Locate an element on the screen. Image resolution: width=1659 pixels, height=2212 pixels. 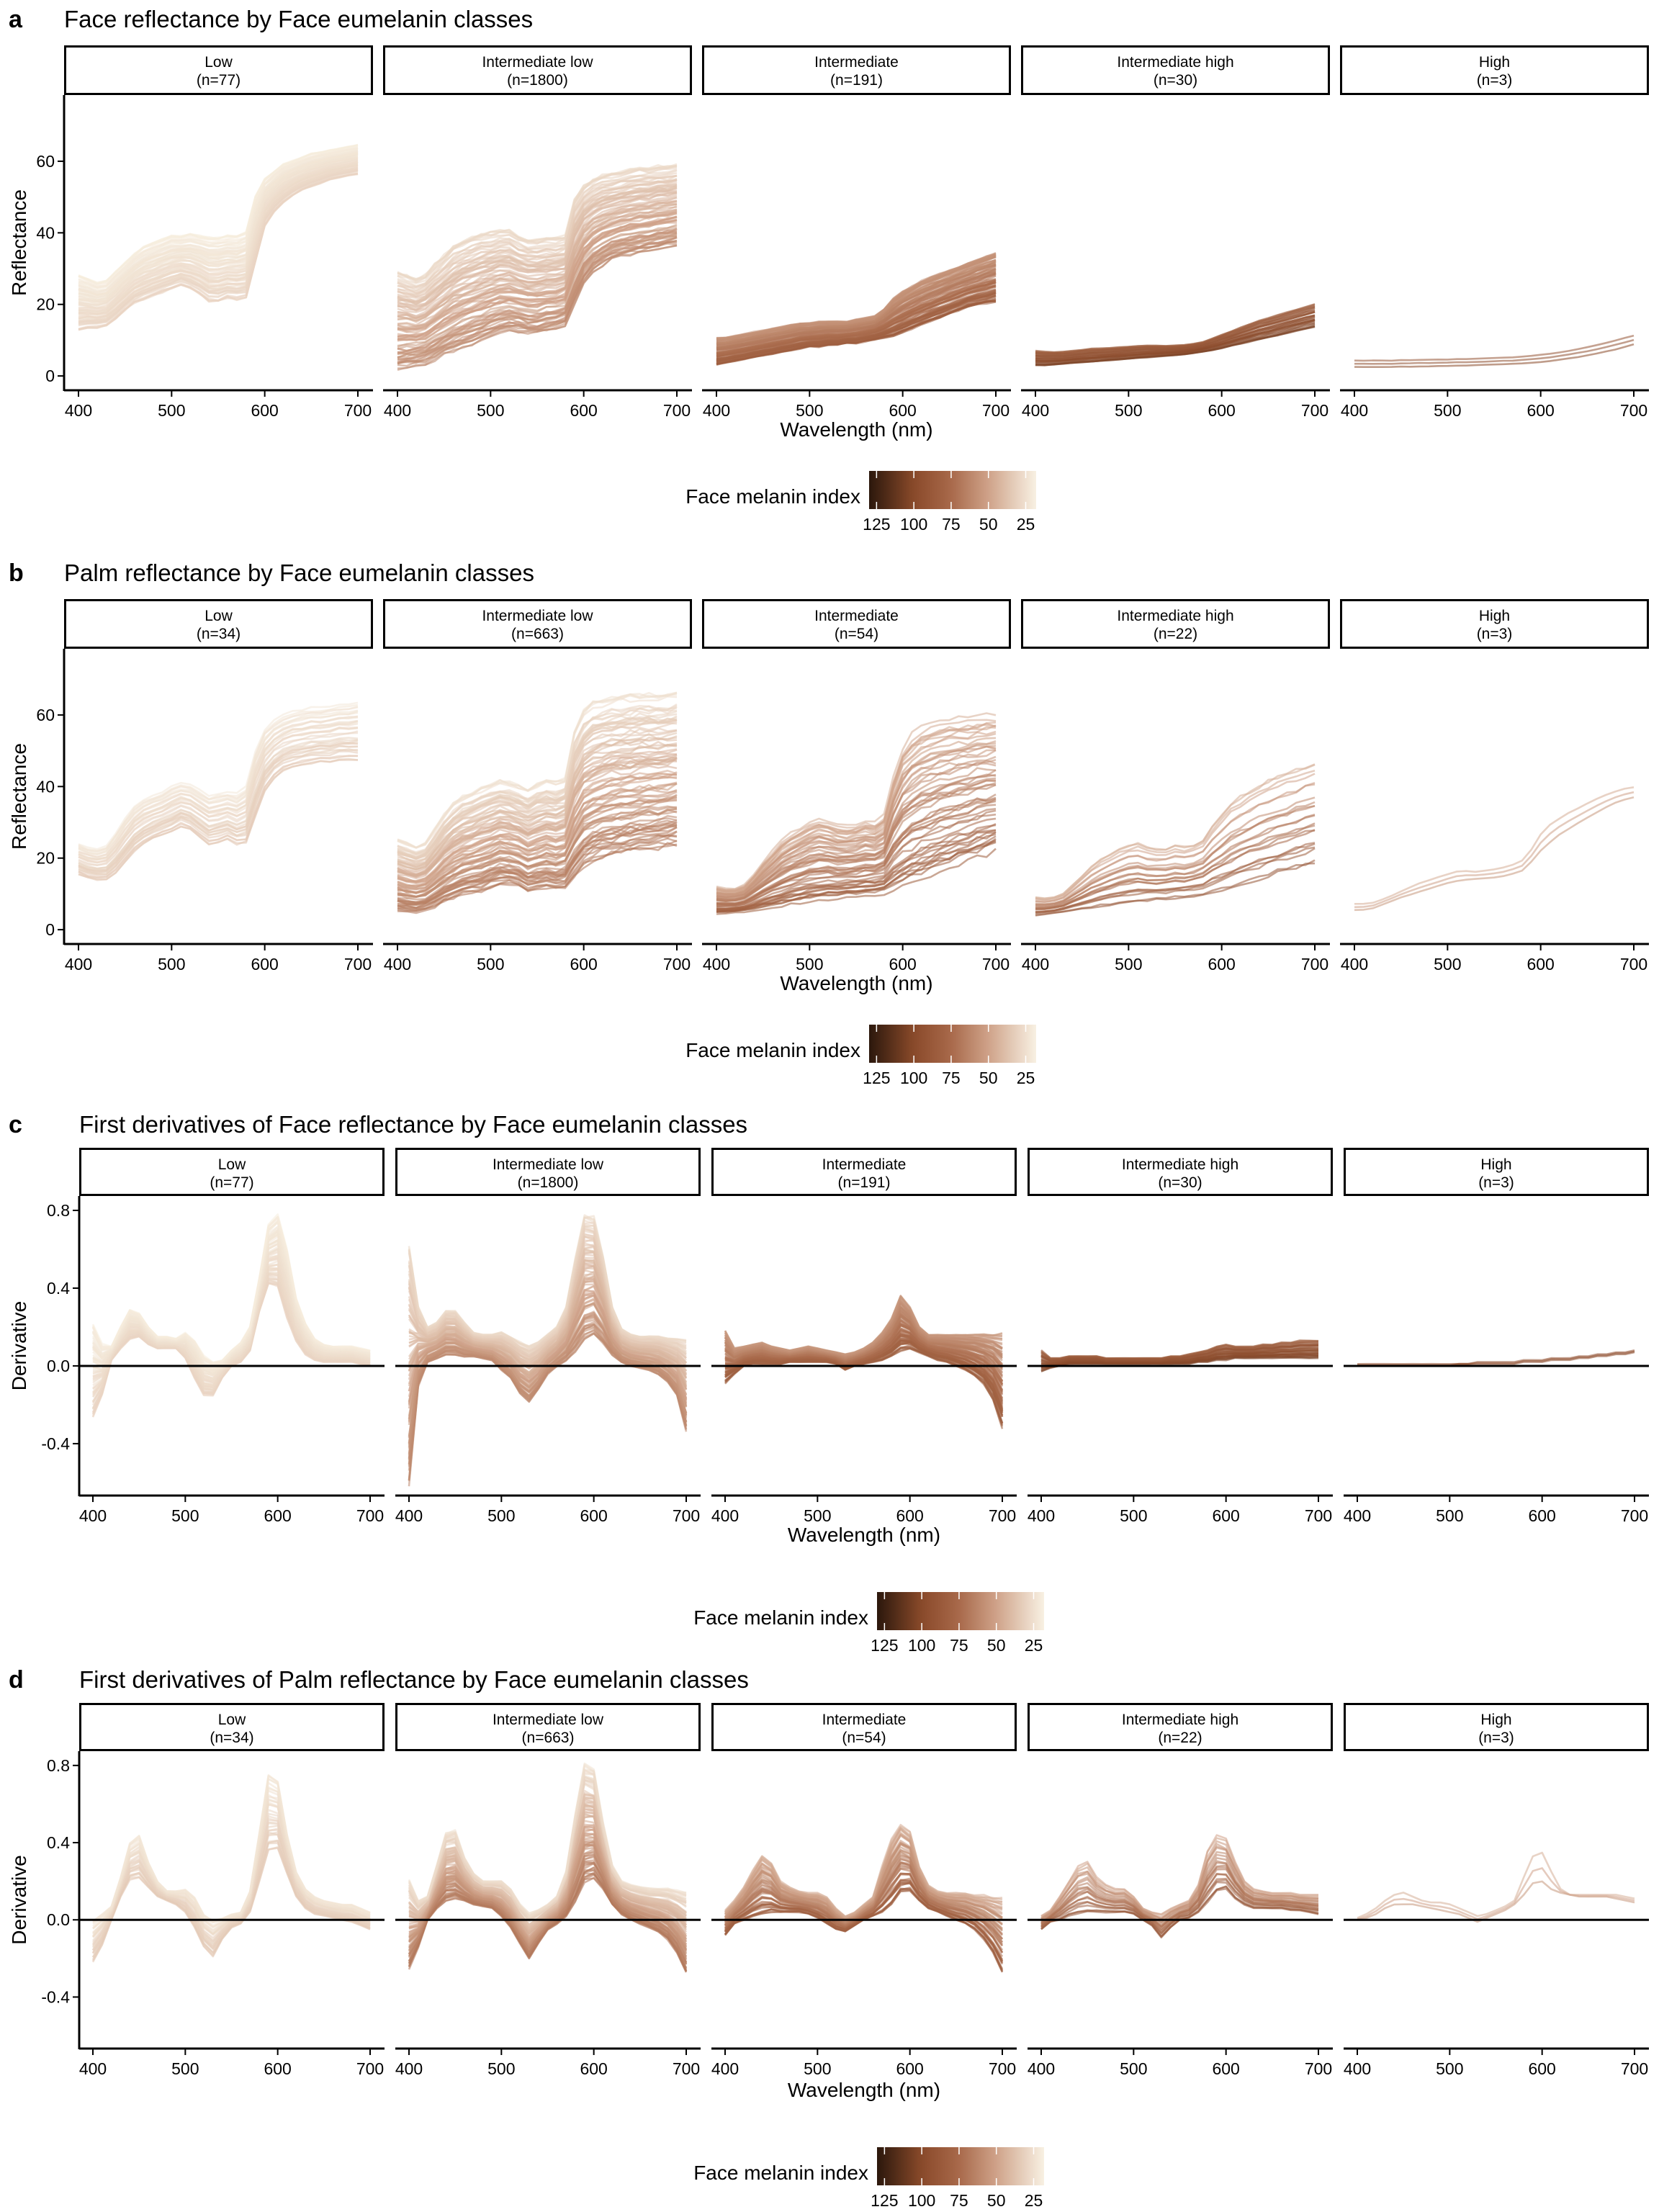
y-tick-label: 60 is located at coordinates (46, 162).